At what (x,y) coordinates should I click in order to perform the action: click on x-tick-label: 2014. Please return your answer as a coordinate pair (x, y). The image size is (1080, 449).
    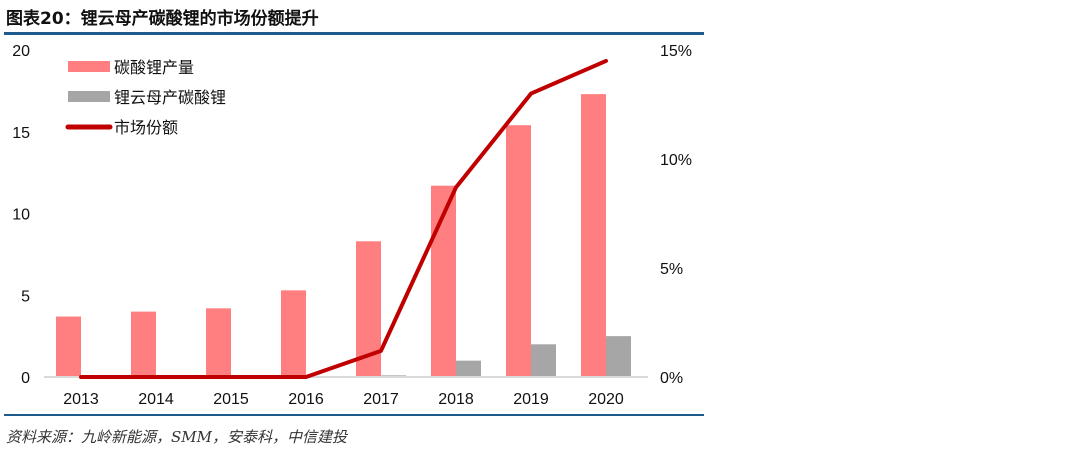
    Looking at the image, I should click on (156, 399).